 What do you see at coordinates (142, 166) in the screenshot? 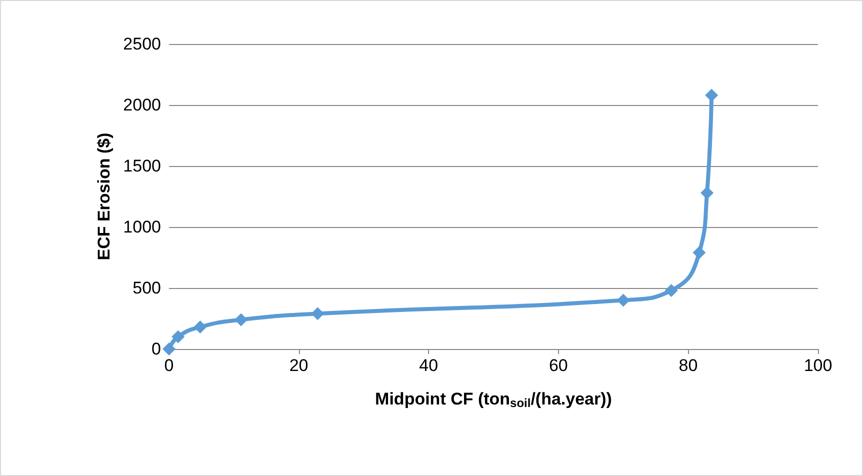
I see `y-tick-label: 1500` at bounding box center [142, 166].